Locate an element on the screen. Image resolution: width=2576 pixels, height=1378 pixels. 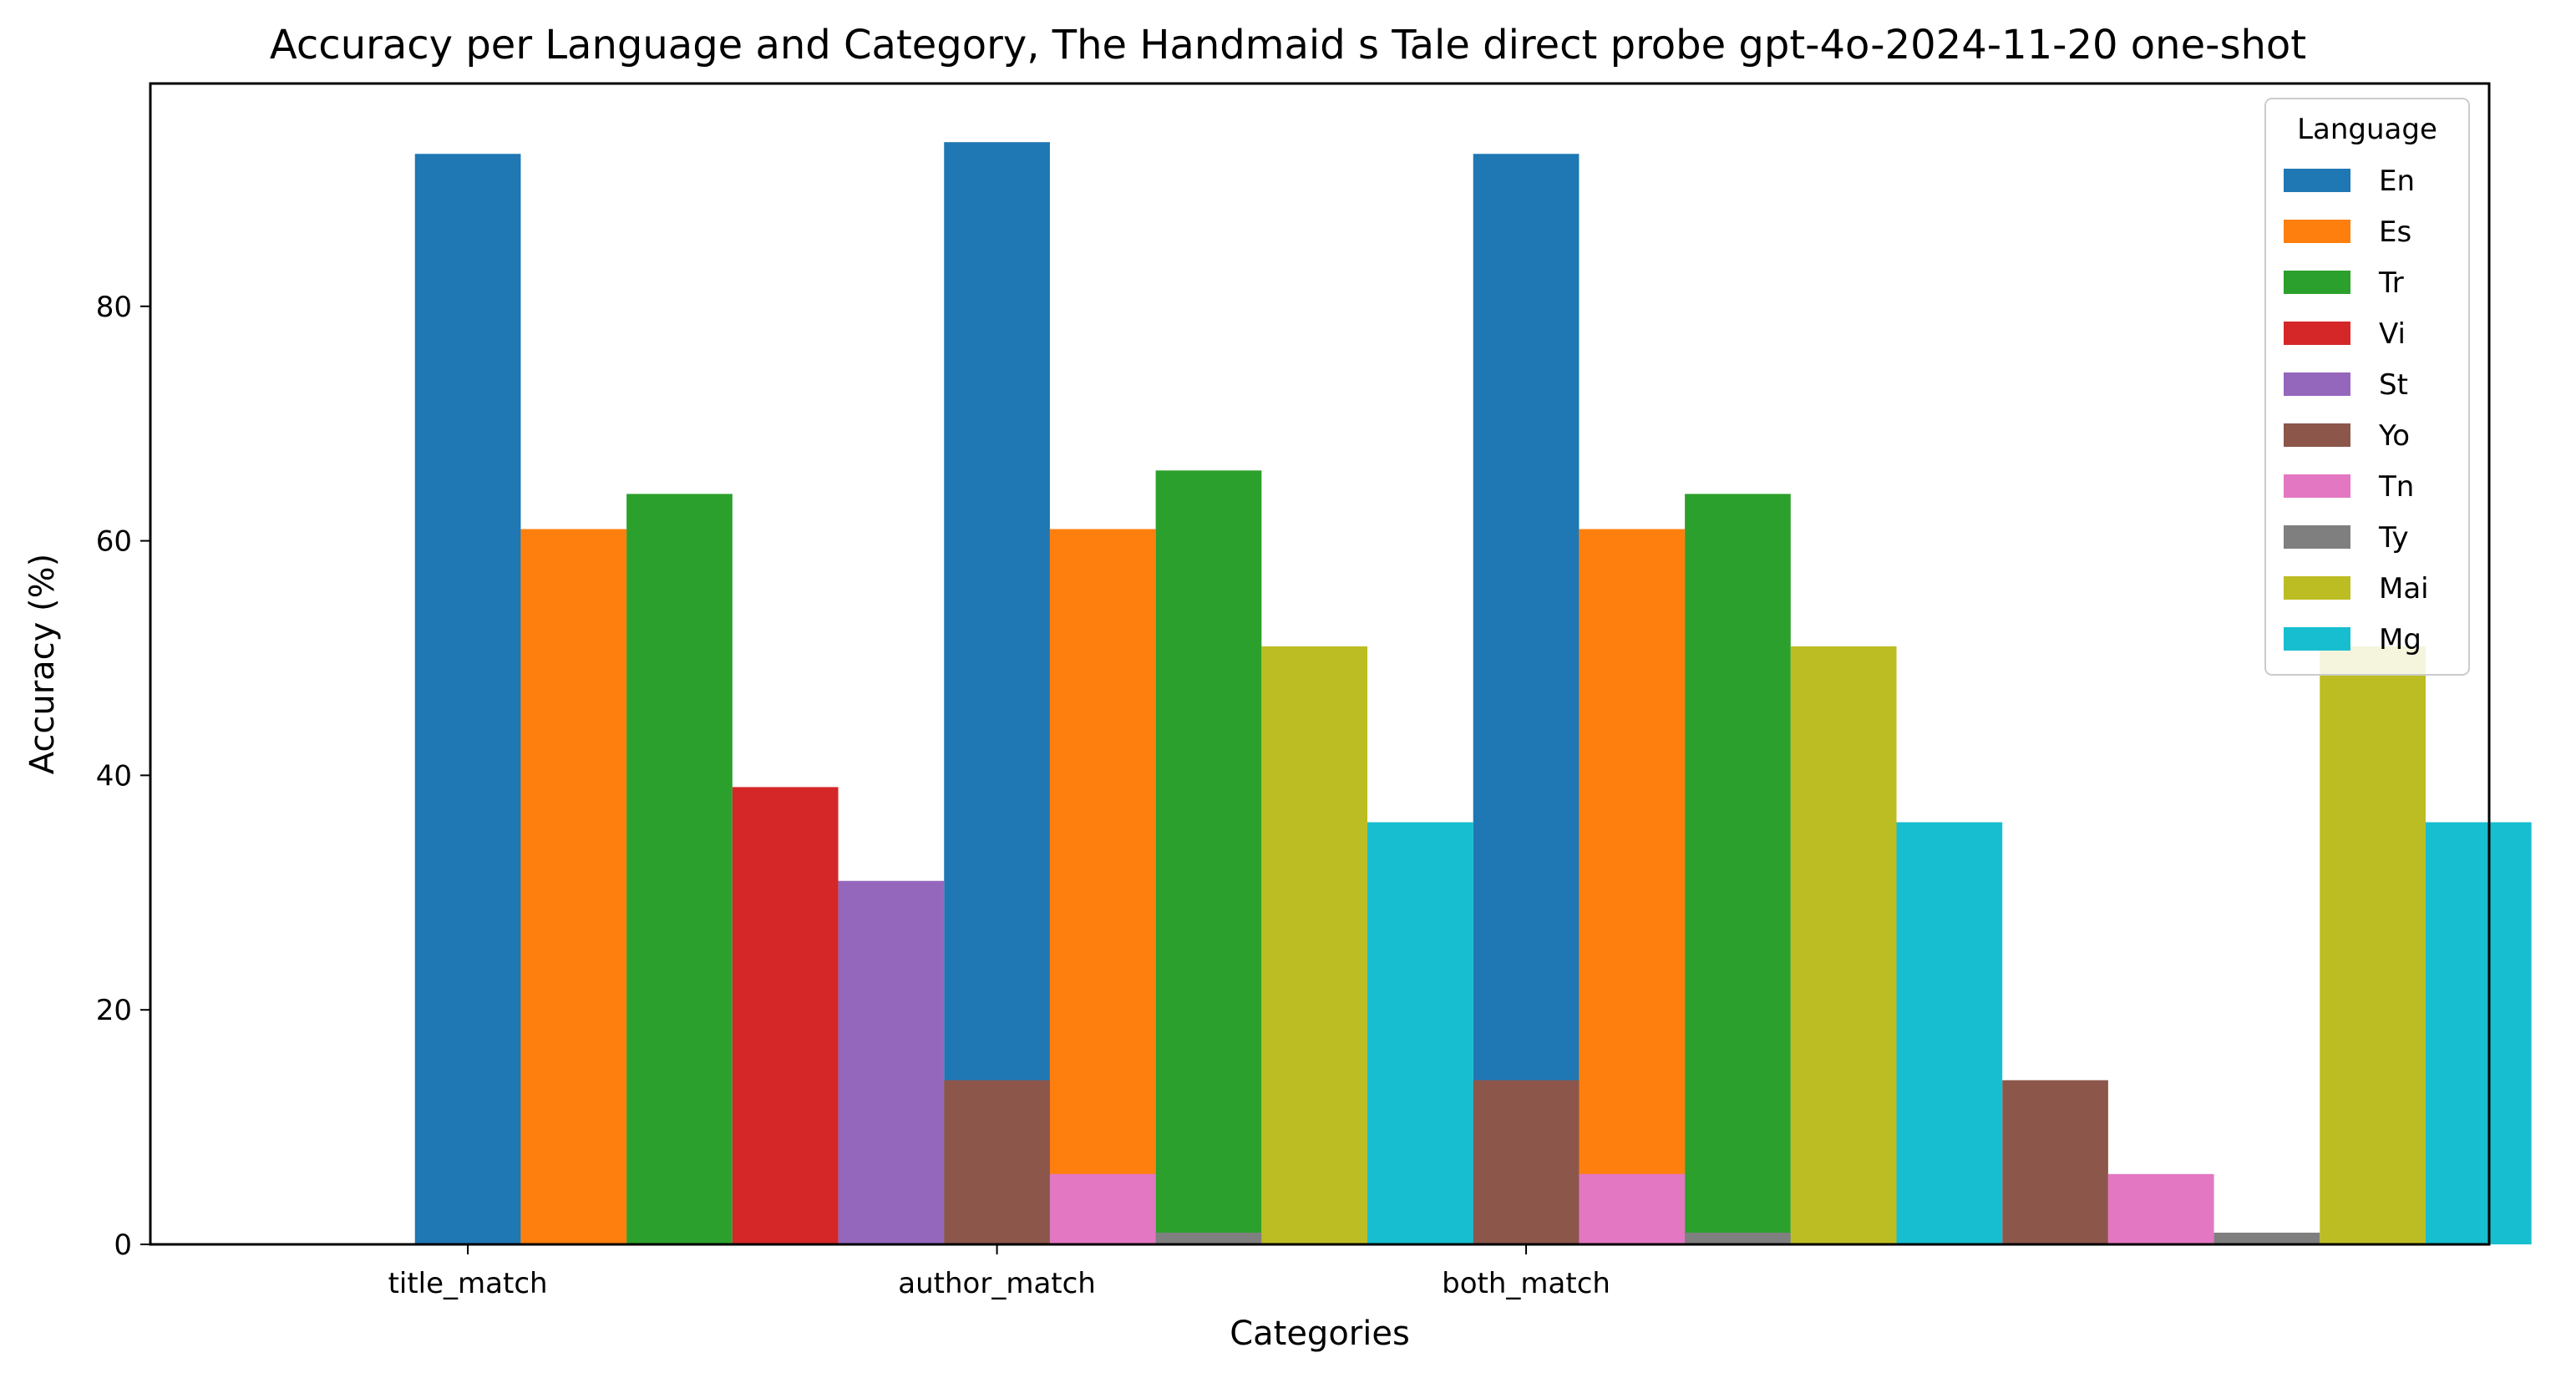
legend-label-st: St is located at coordinates (2393, 385).